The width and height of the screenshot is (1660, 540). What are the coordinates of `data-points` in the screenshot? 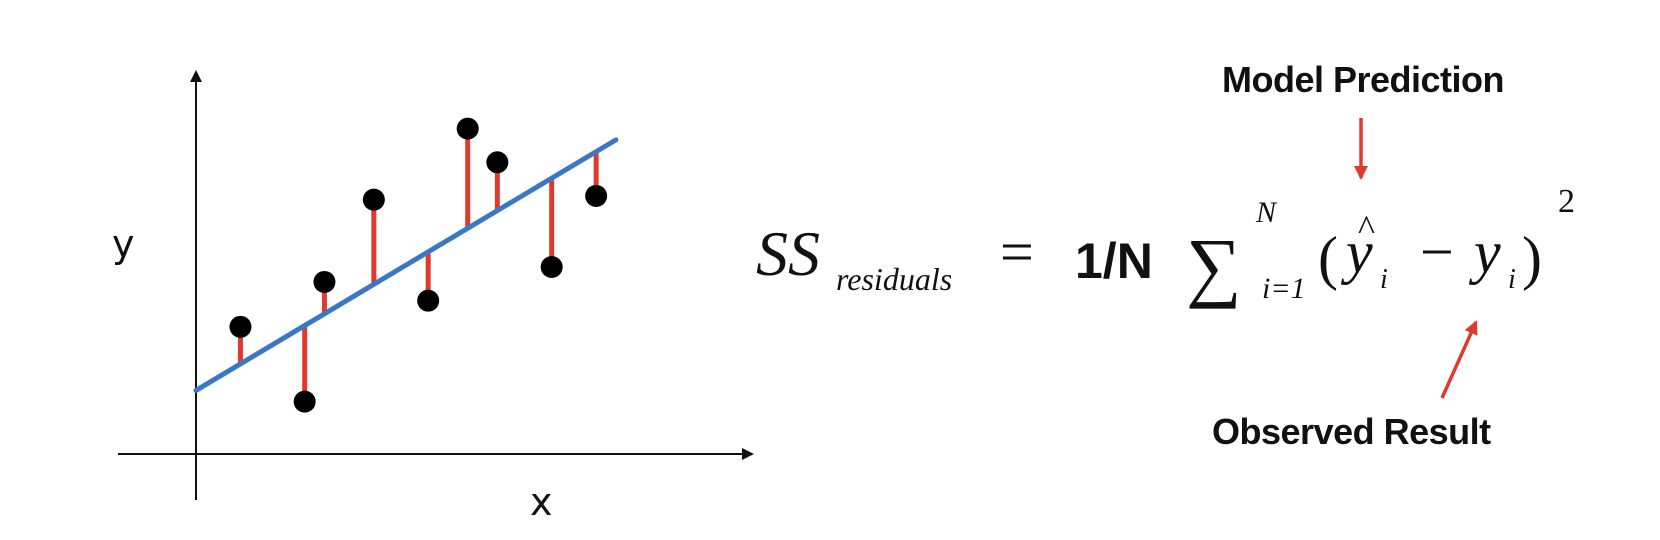 It's located at (418, 265).